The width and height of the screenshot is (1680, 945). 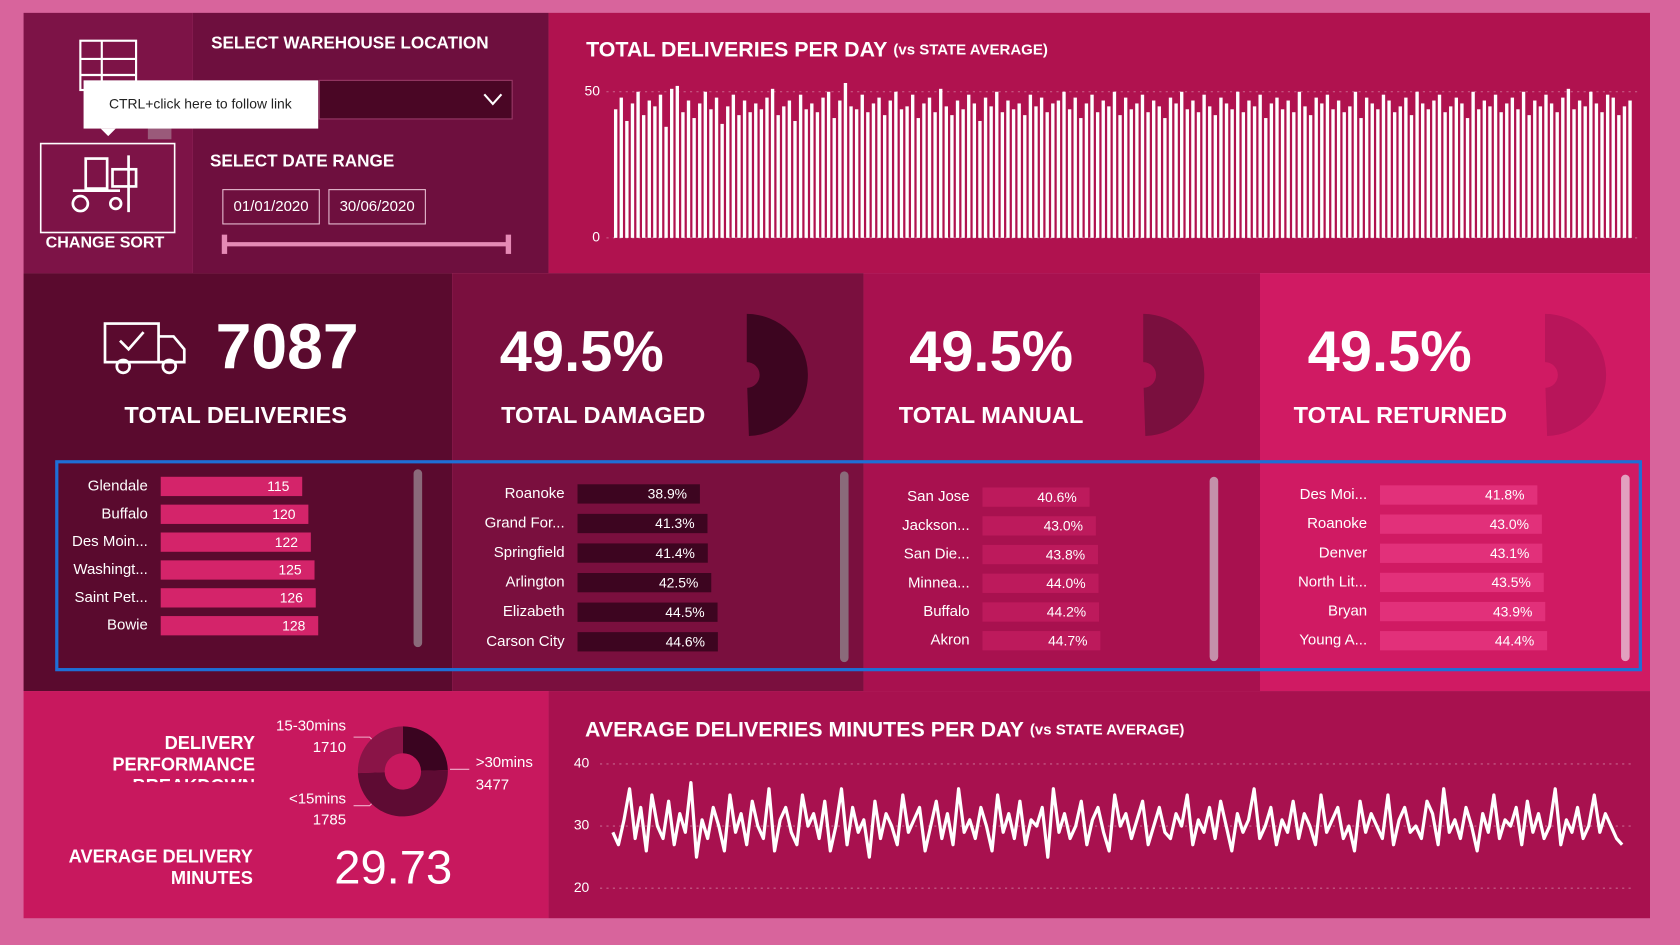 I want to click on average-label-box: AVERAGE DELIVERY MINUTES, so click(x=161, y=867).